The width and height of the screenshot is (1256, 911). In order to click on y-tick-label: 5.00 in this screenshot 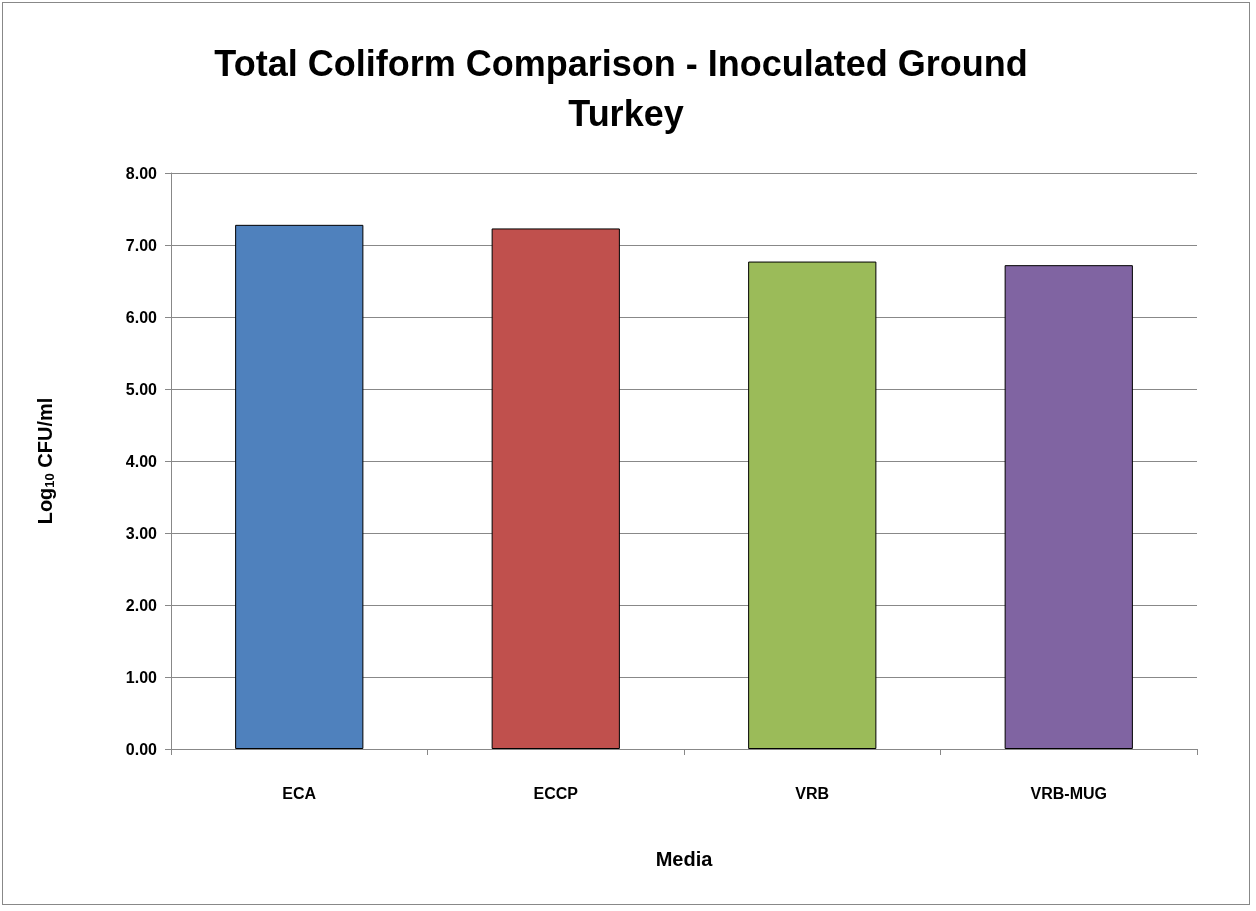, I will do `click(141, 389)`.